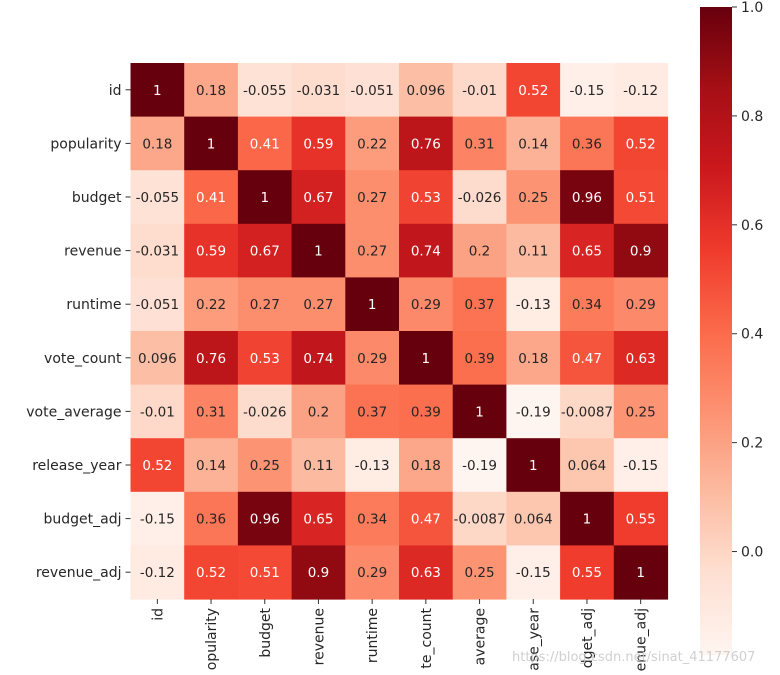 This screenshot has width=780, height=675. I want to click on cell-value-label: 0.63, so click(641, 359).